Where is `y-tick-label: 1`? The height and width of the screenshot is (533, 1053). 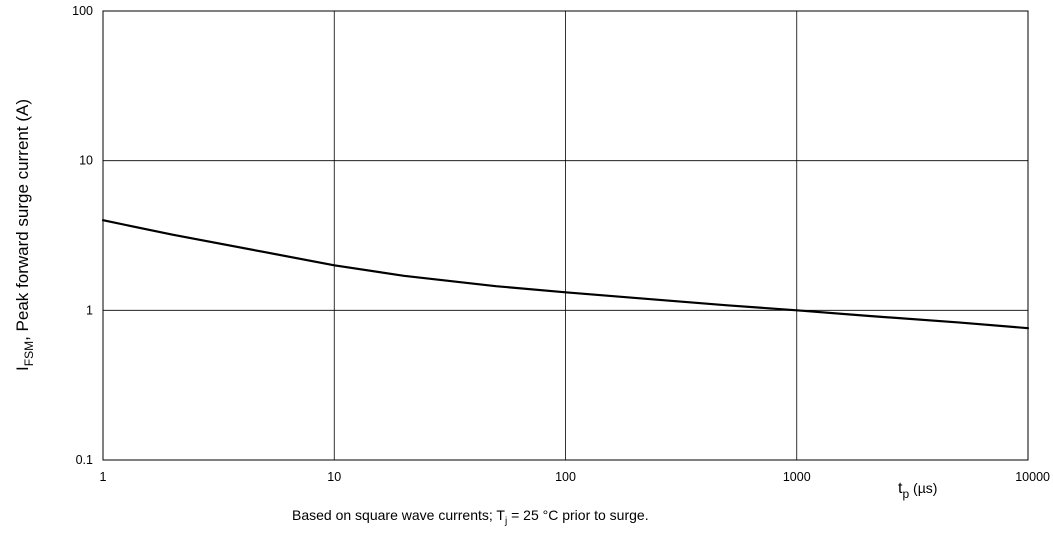
y-tick-label: 1 is located at coordinates (89, 310).